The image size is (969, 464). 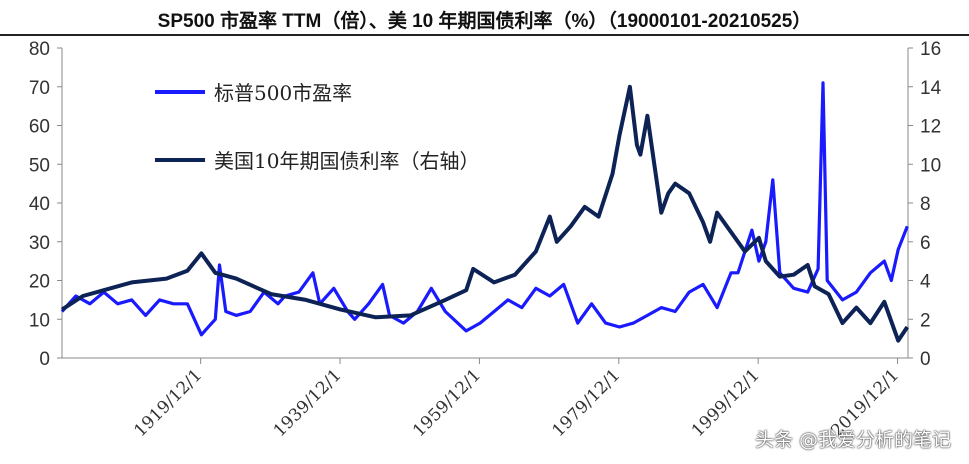 What do you see at coordinates (447, 403) in the screenshot?
I see `x-tick-label: 1959/12/1` at bounding box center [447, 403].